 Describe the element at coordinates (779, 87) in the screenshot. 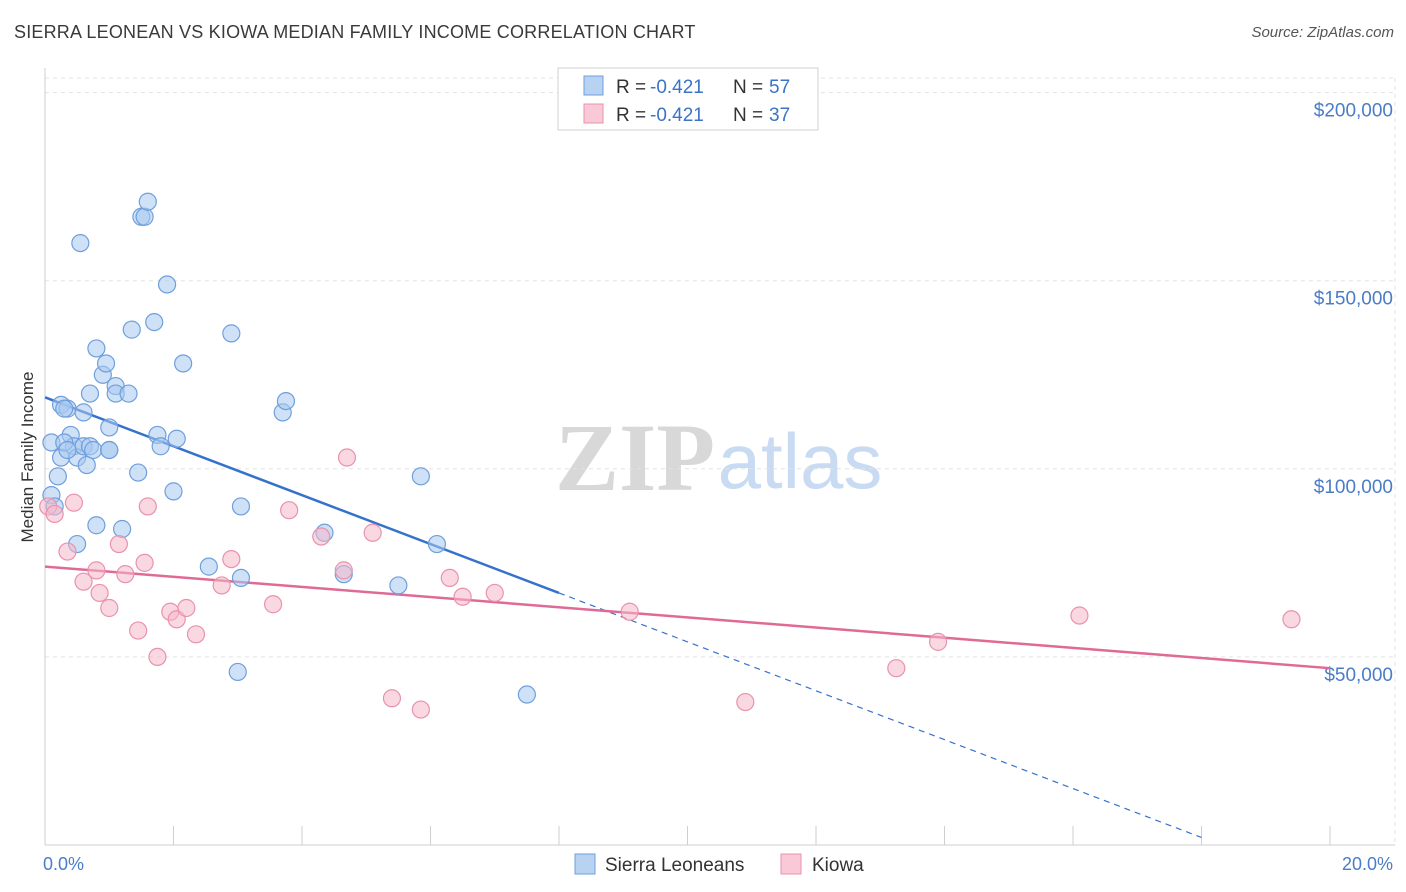

I see `legend-n-value-blue: 57` at that location.